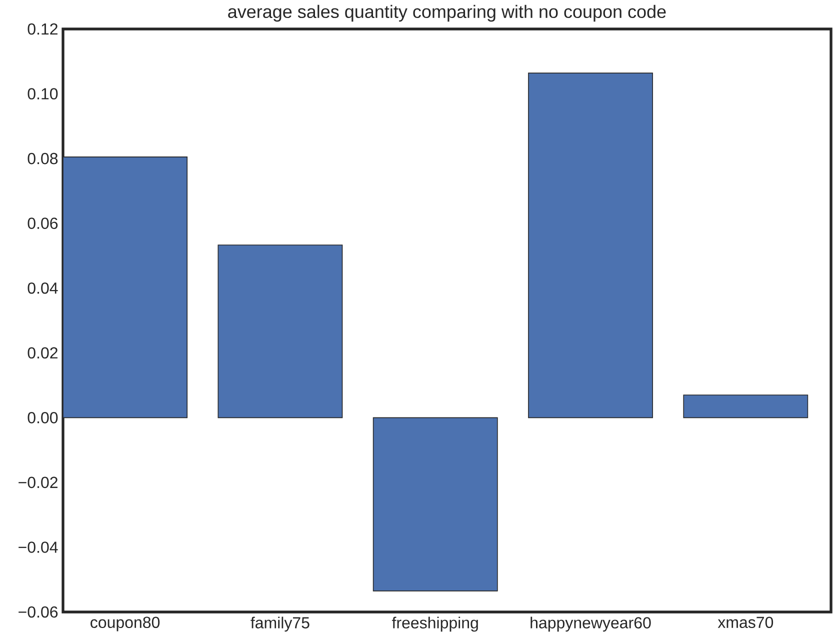 The width and height of the screenshot is (833, 644). What do you see at coordinates (590, 624) in the screenshot?
I see `x-tick-label: happynewyear60` at bounding box center [590, 624].